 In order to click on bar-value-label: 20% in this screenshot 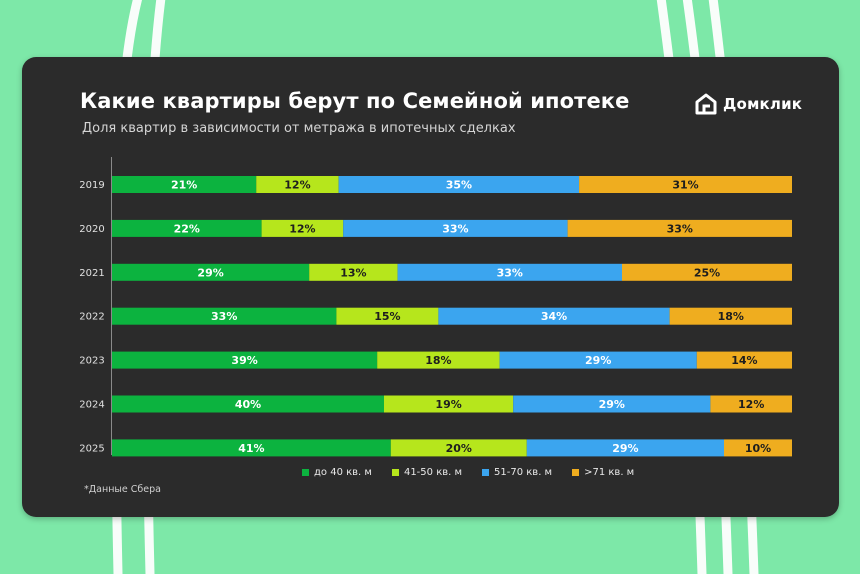, I will do `click(459, 448)`.